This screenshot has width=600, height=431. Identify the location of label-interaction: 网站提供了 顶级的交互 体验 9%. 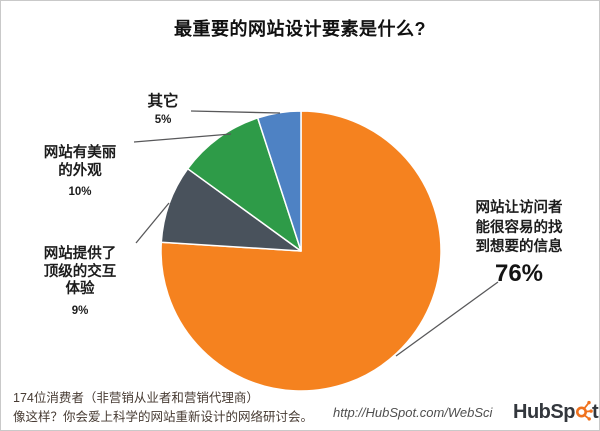
(80, 281).